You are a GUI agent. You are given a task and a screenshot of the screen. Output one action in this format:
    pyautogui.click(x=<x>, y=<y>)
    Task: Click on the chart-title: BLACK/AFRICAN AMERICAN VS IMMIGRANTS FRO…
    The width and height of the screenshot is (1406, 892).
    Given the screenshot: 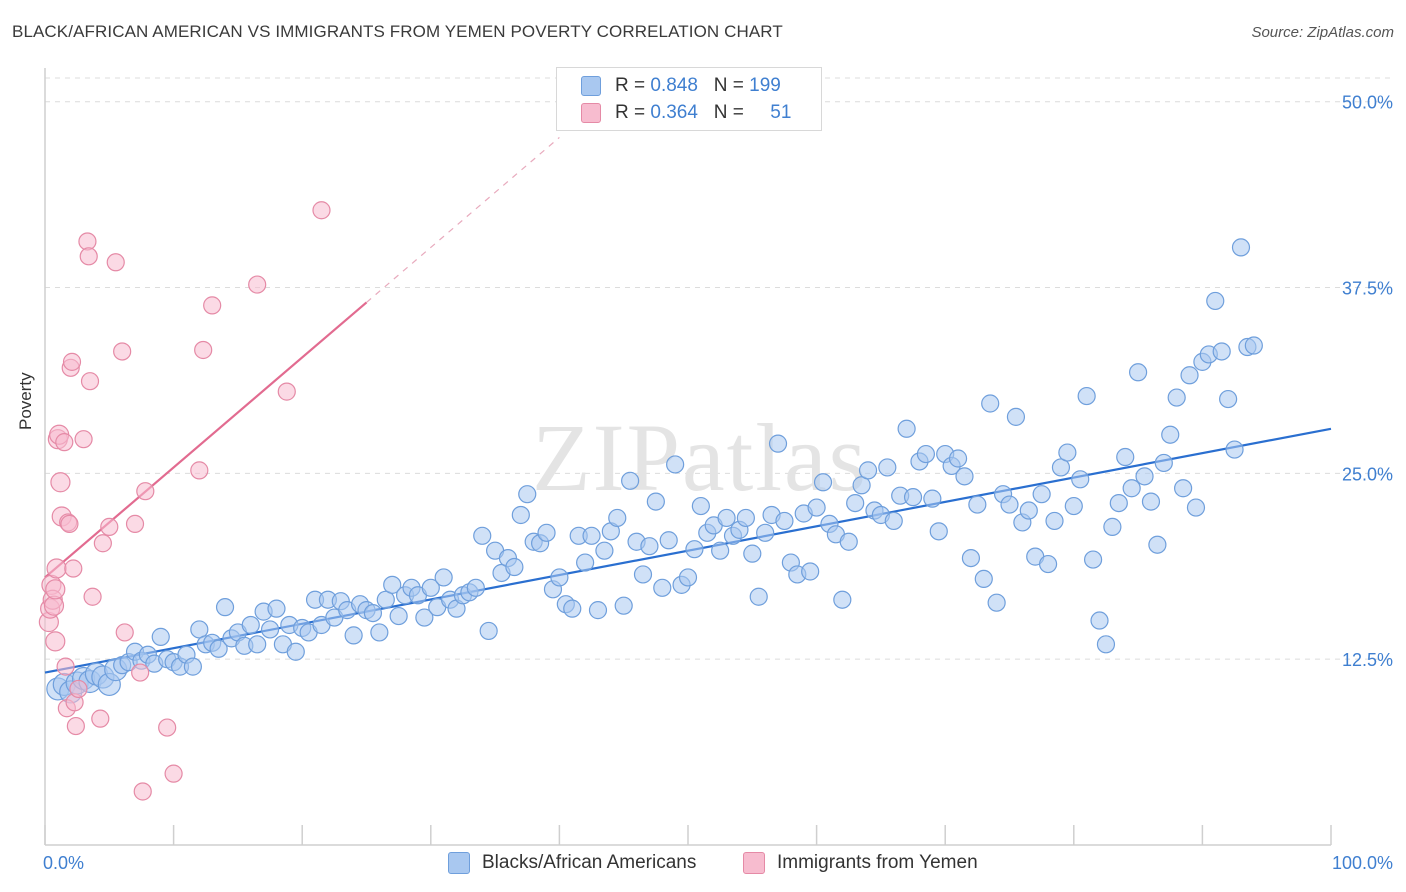 What is the action you would take?
    pyautogui.click(x=397, y=31)
    